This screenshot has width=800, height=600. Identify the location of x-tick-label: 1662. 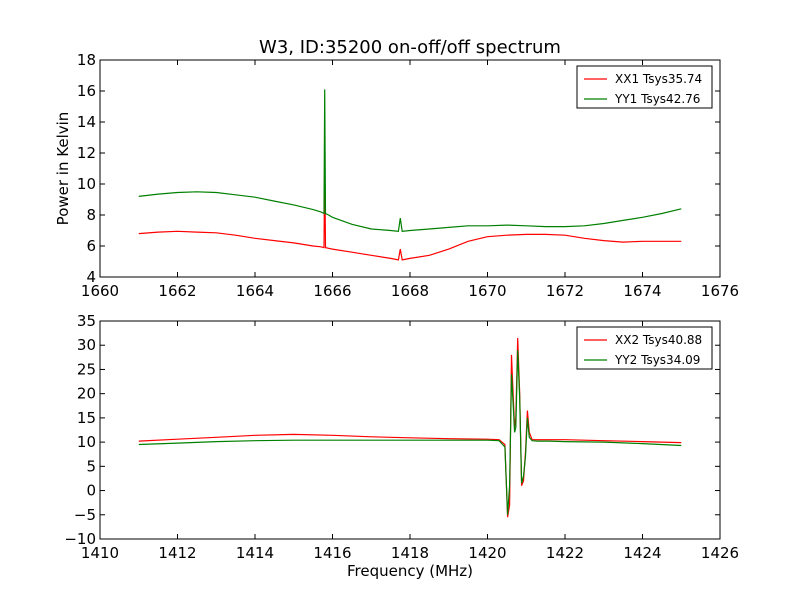
(177, 291).